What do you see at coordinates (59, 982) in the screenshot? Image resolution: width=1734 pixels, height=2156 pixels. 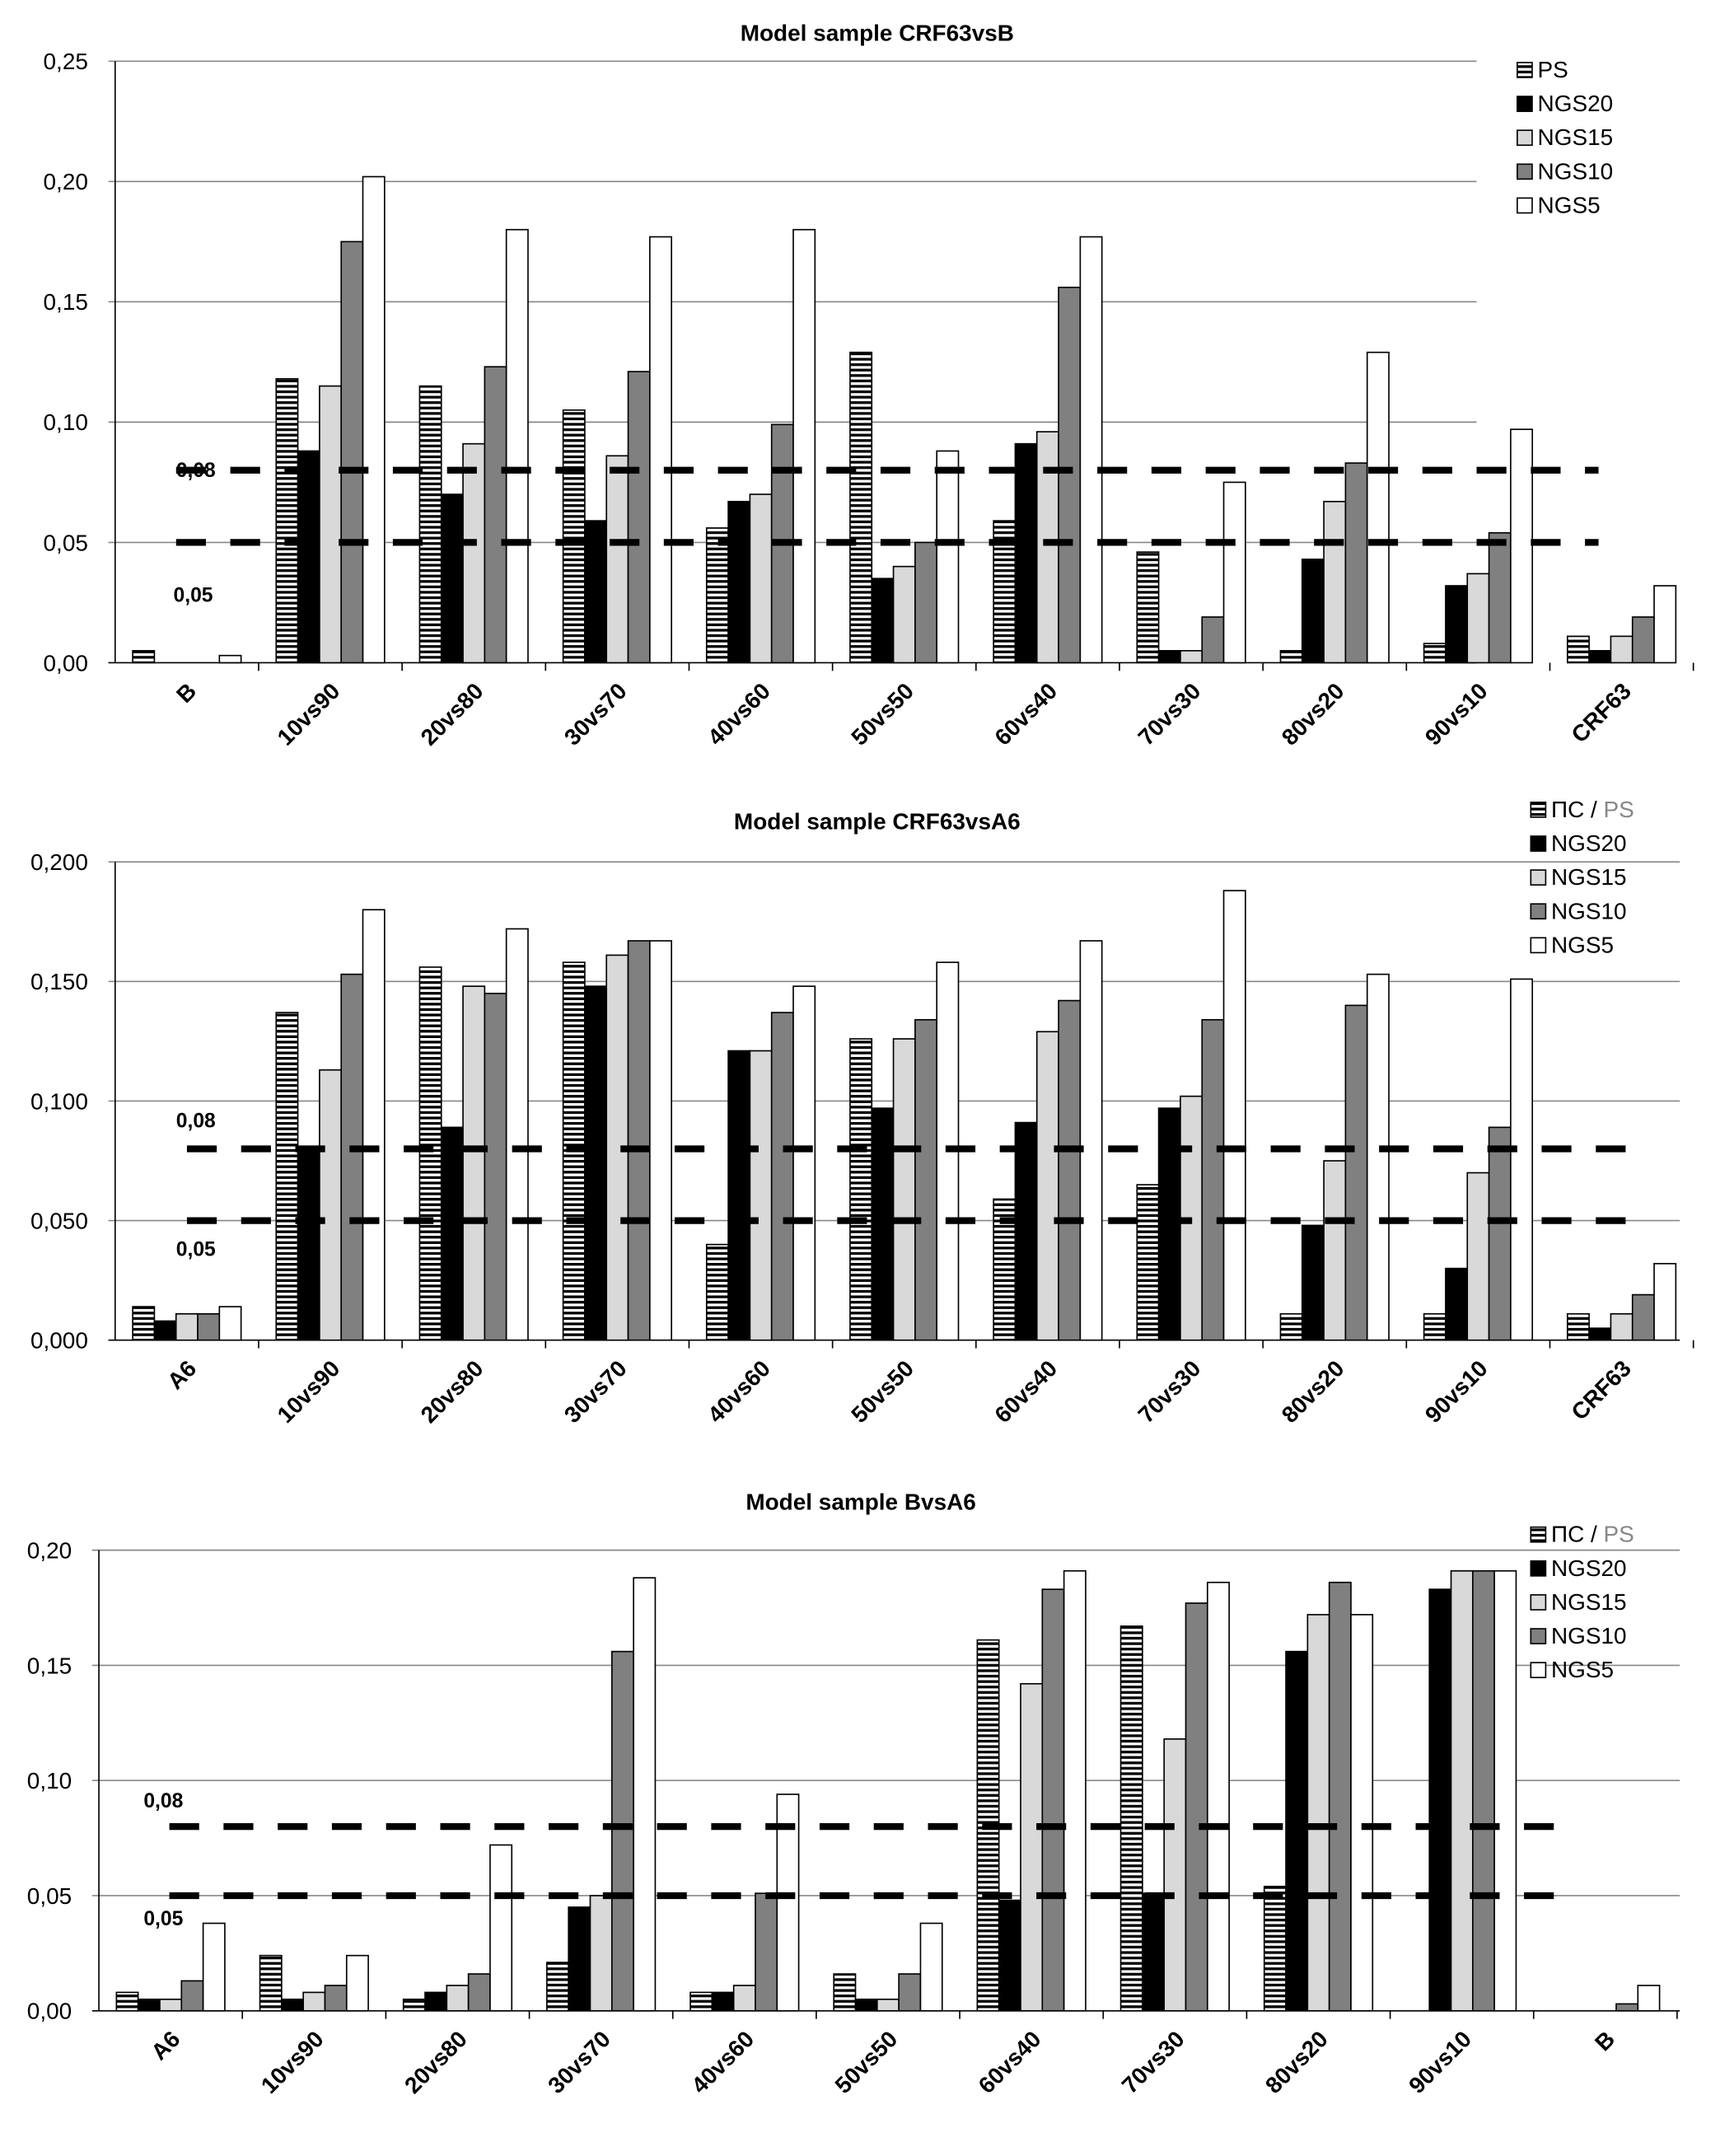 I see `y-tick-label: 0,150` at bounding box center [59, 982].